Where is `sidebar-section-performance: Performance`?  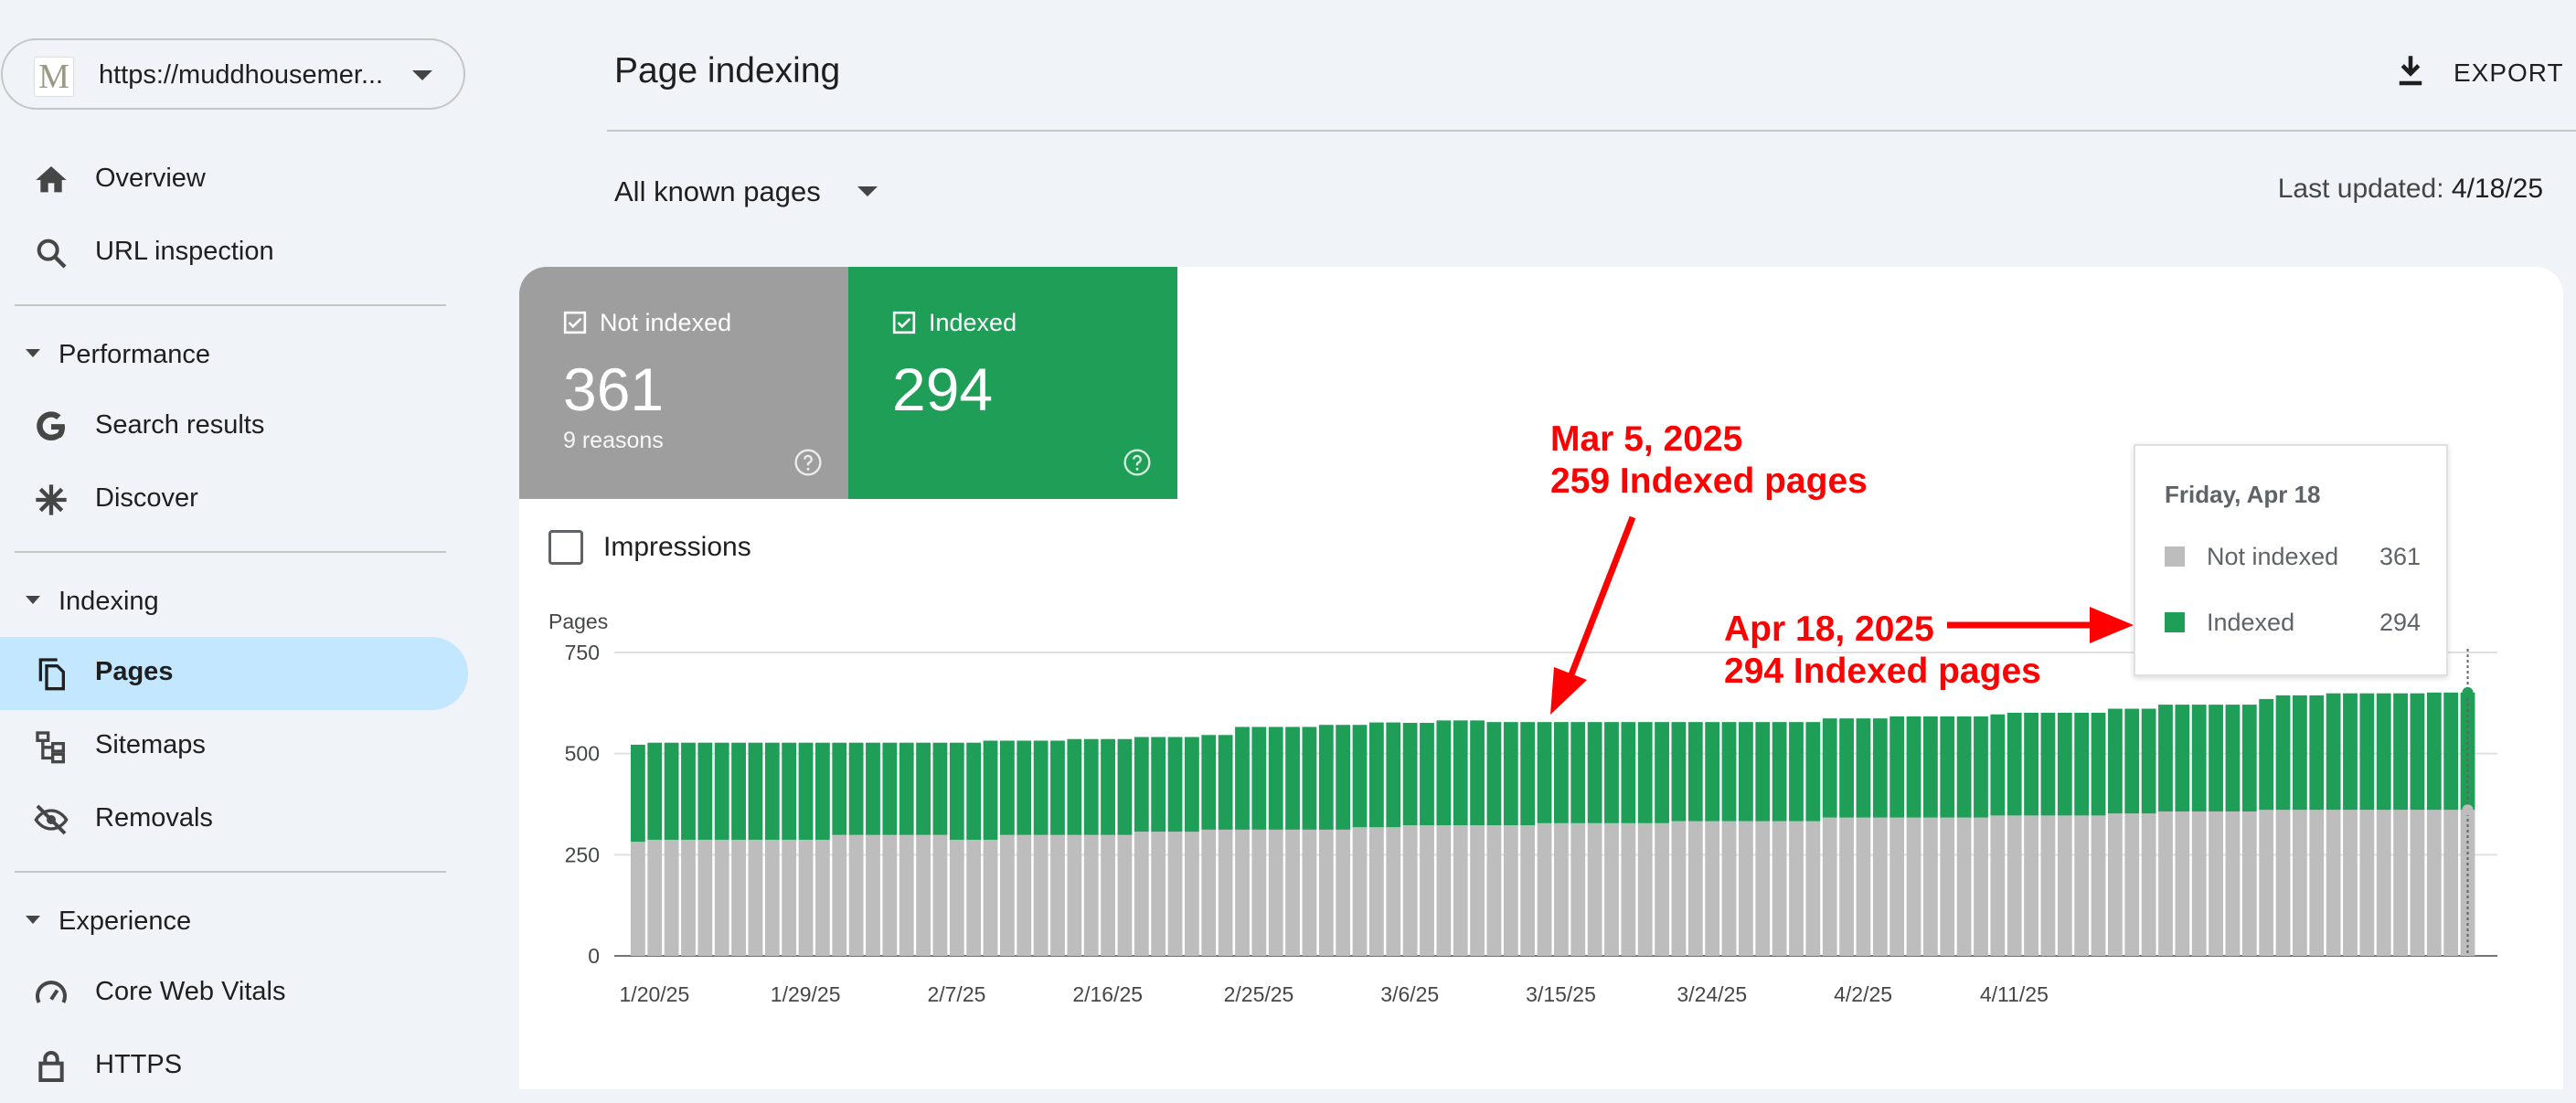
sidebar-section-performance: Performance is located at coordinates (234, 355).